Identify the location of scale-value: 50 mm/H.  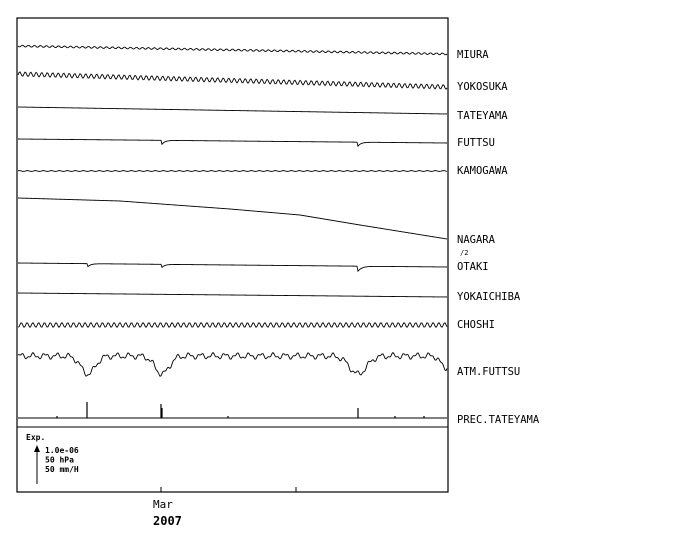
(62, 469).